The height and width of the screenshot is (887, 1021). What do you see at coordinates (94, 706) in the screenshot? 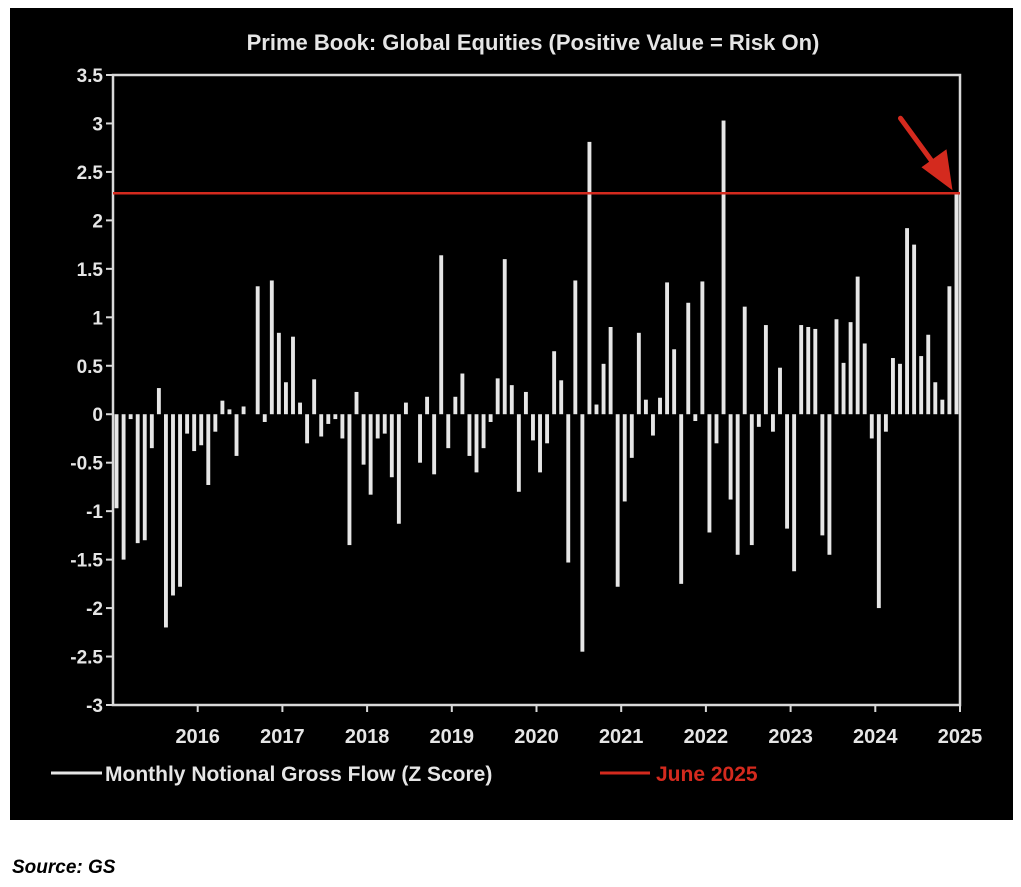
I see `y-tick-label: -3` at bounding box center [94, 706].